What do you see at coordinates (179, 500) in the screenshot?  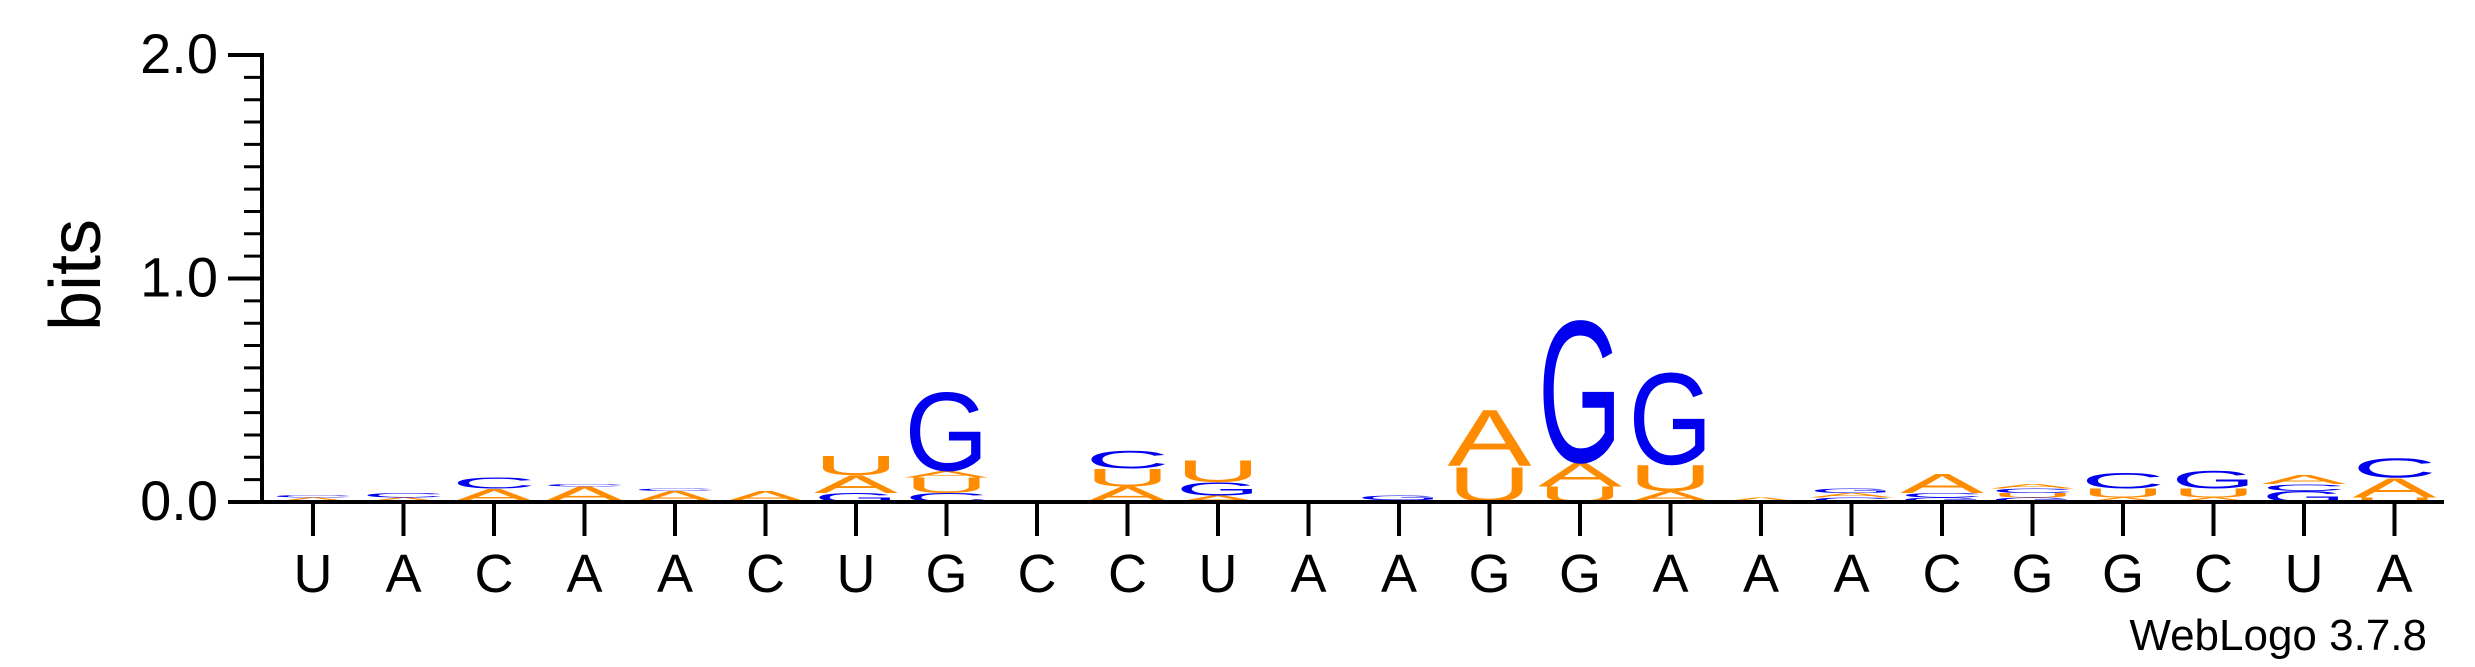 I see `y-tick-label: 0.0` at bounding box center [179, 500].